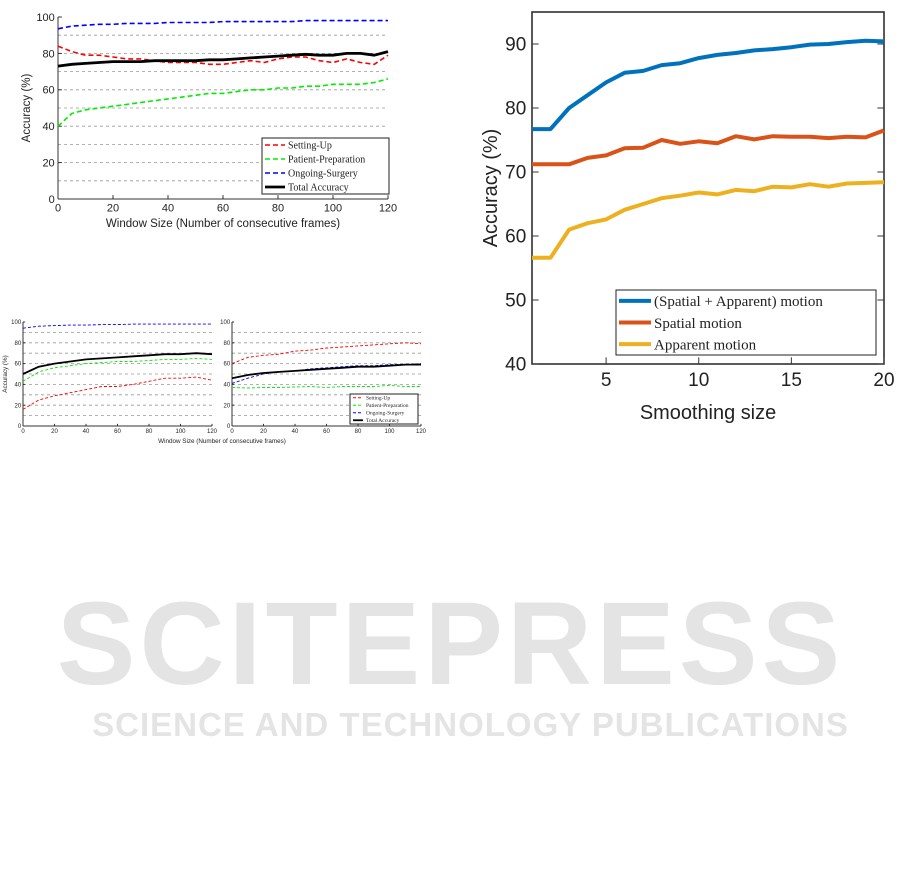 This screenshot has height=890, width=901. I want to click on series-line-apparent-motion, so click(708, 220).